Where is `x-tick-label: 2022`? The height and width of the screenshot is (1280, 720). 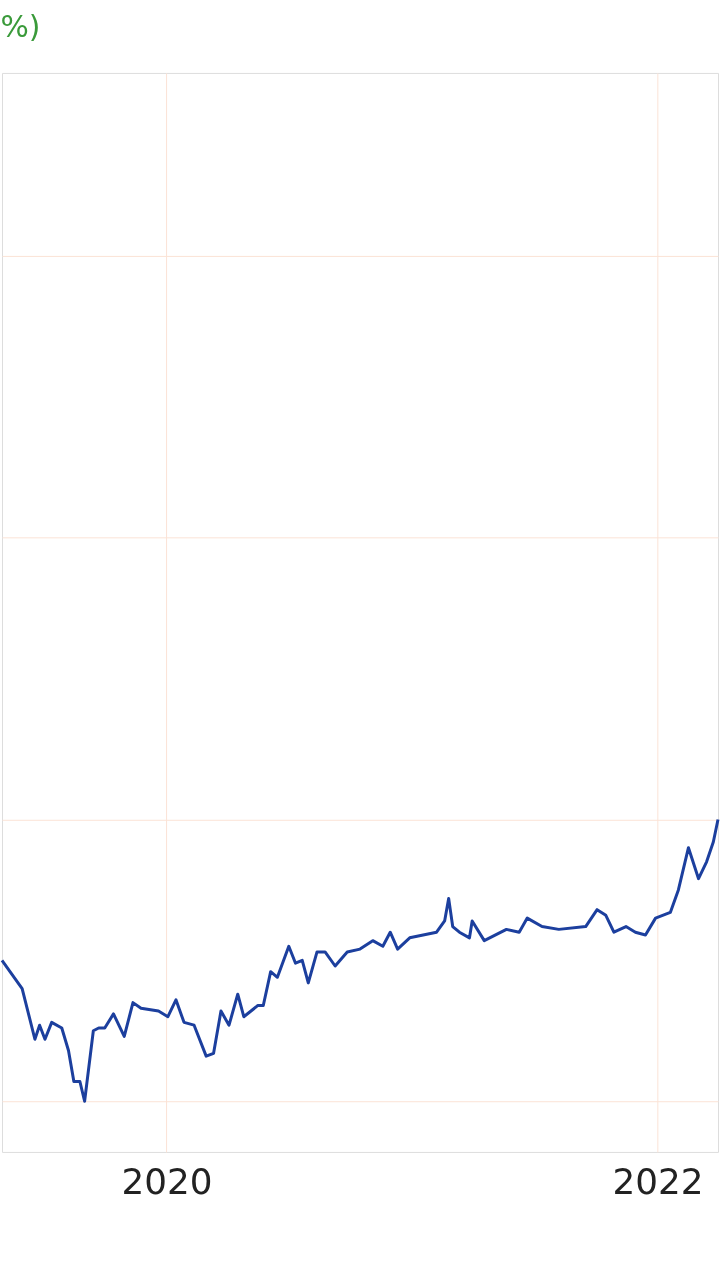 x-tick-label: 2022 is located at coordinates (658, 1182).